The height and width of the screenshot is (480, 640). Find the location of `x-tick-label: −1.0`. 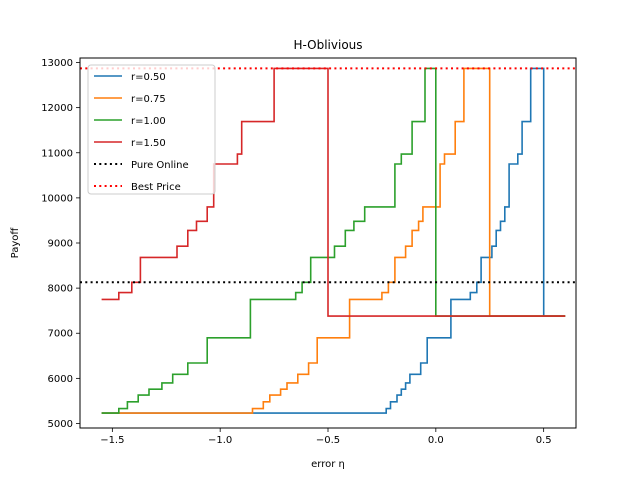

x-tick-label: −1.0 is located at coordinates (220, 440).